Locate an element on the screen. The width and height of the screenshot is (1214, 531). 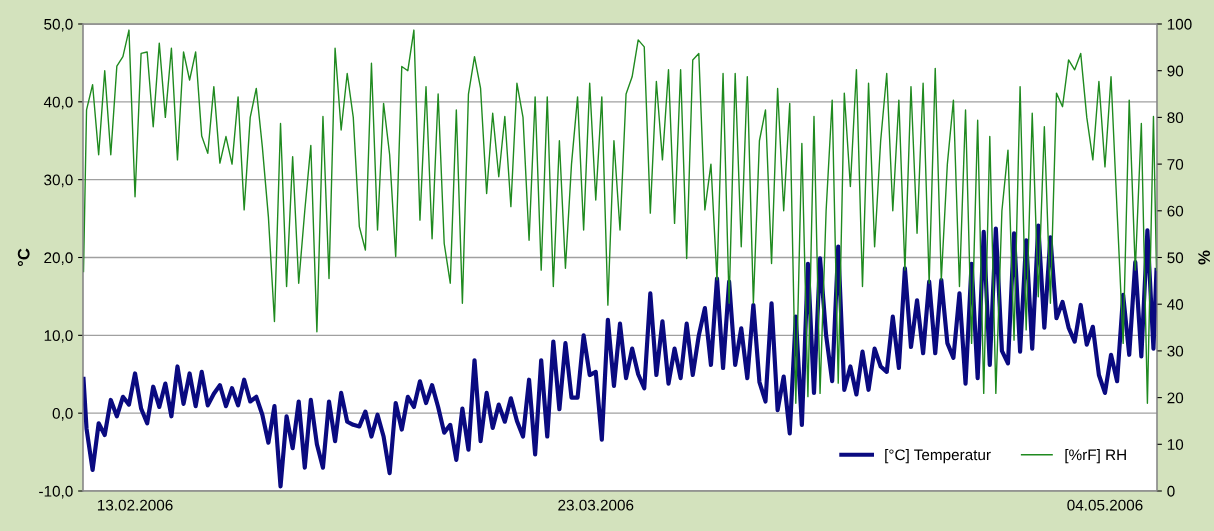
x-tick-label: 04.05.2006 is located at coordinates (1105, 505).